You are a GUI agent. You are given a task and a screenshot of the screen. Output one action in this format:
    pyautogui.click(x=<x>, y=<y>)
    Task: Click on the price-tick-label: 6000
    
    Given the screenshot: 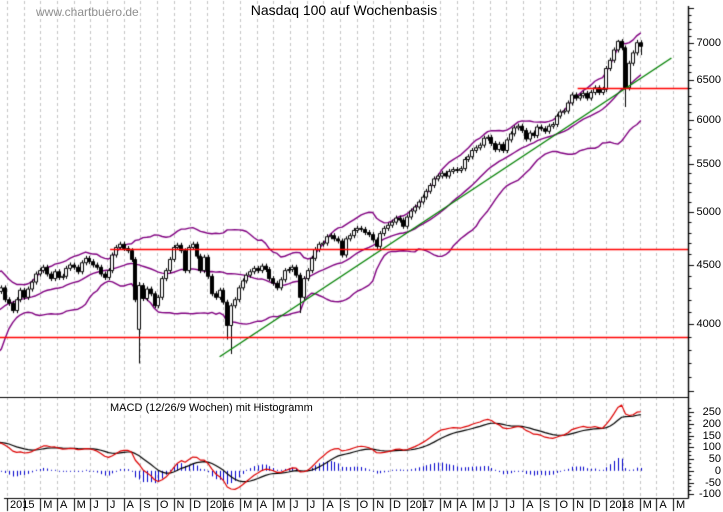 What is the action you would take?
    pyautogui.click(x=708, y=120)
    